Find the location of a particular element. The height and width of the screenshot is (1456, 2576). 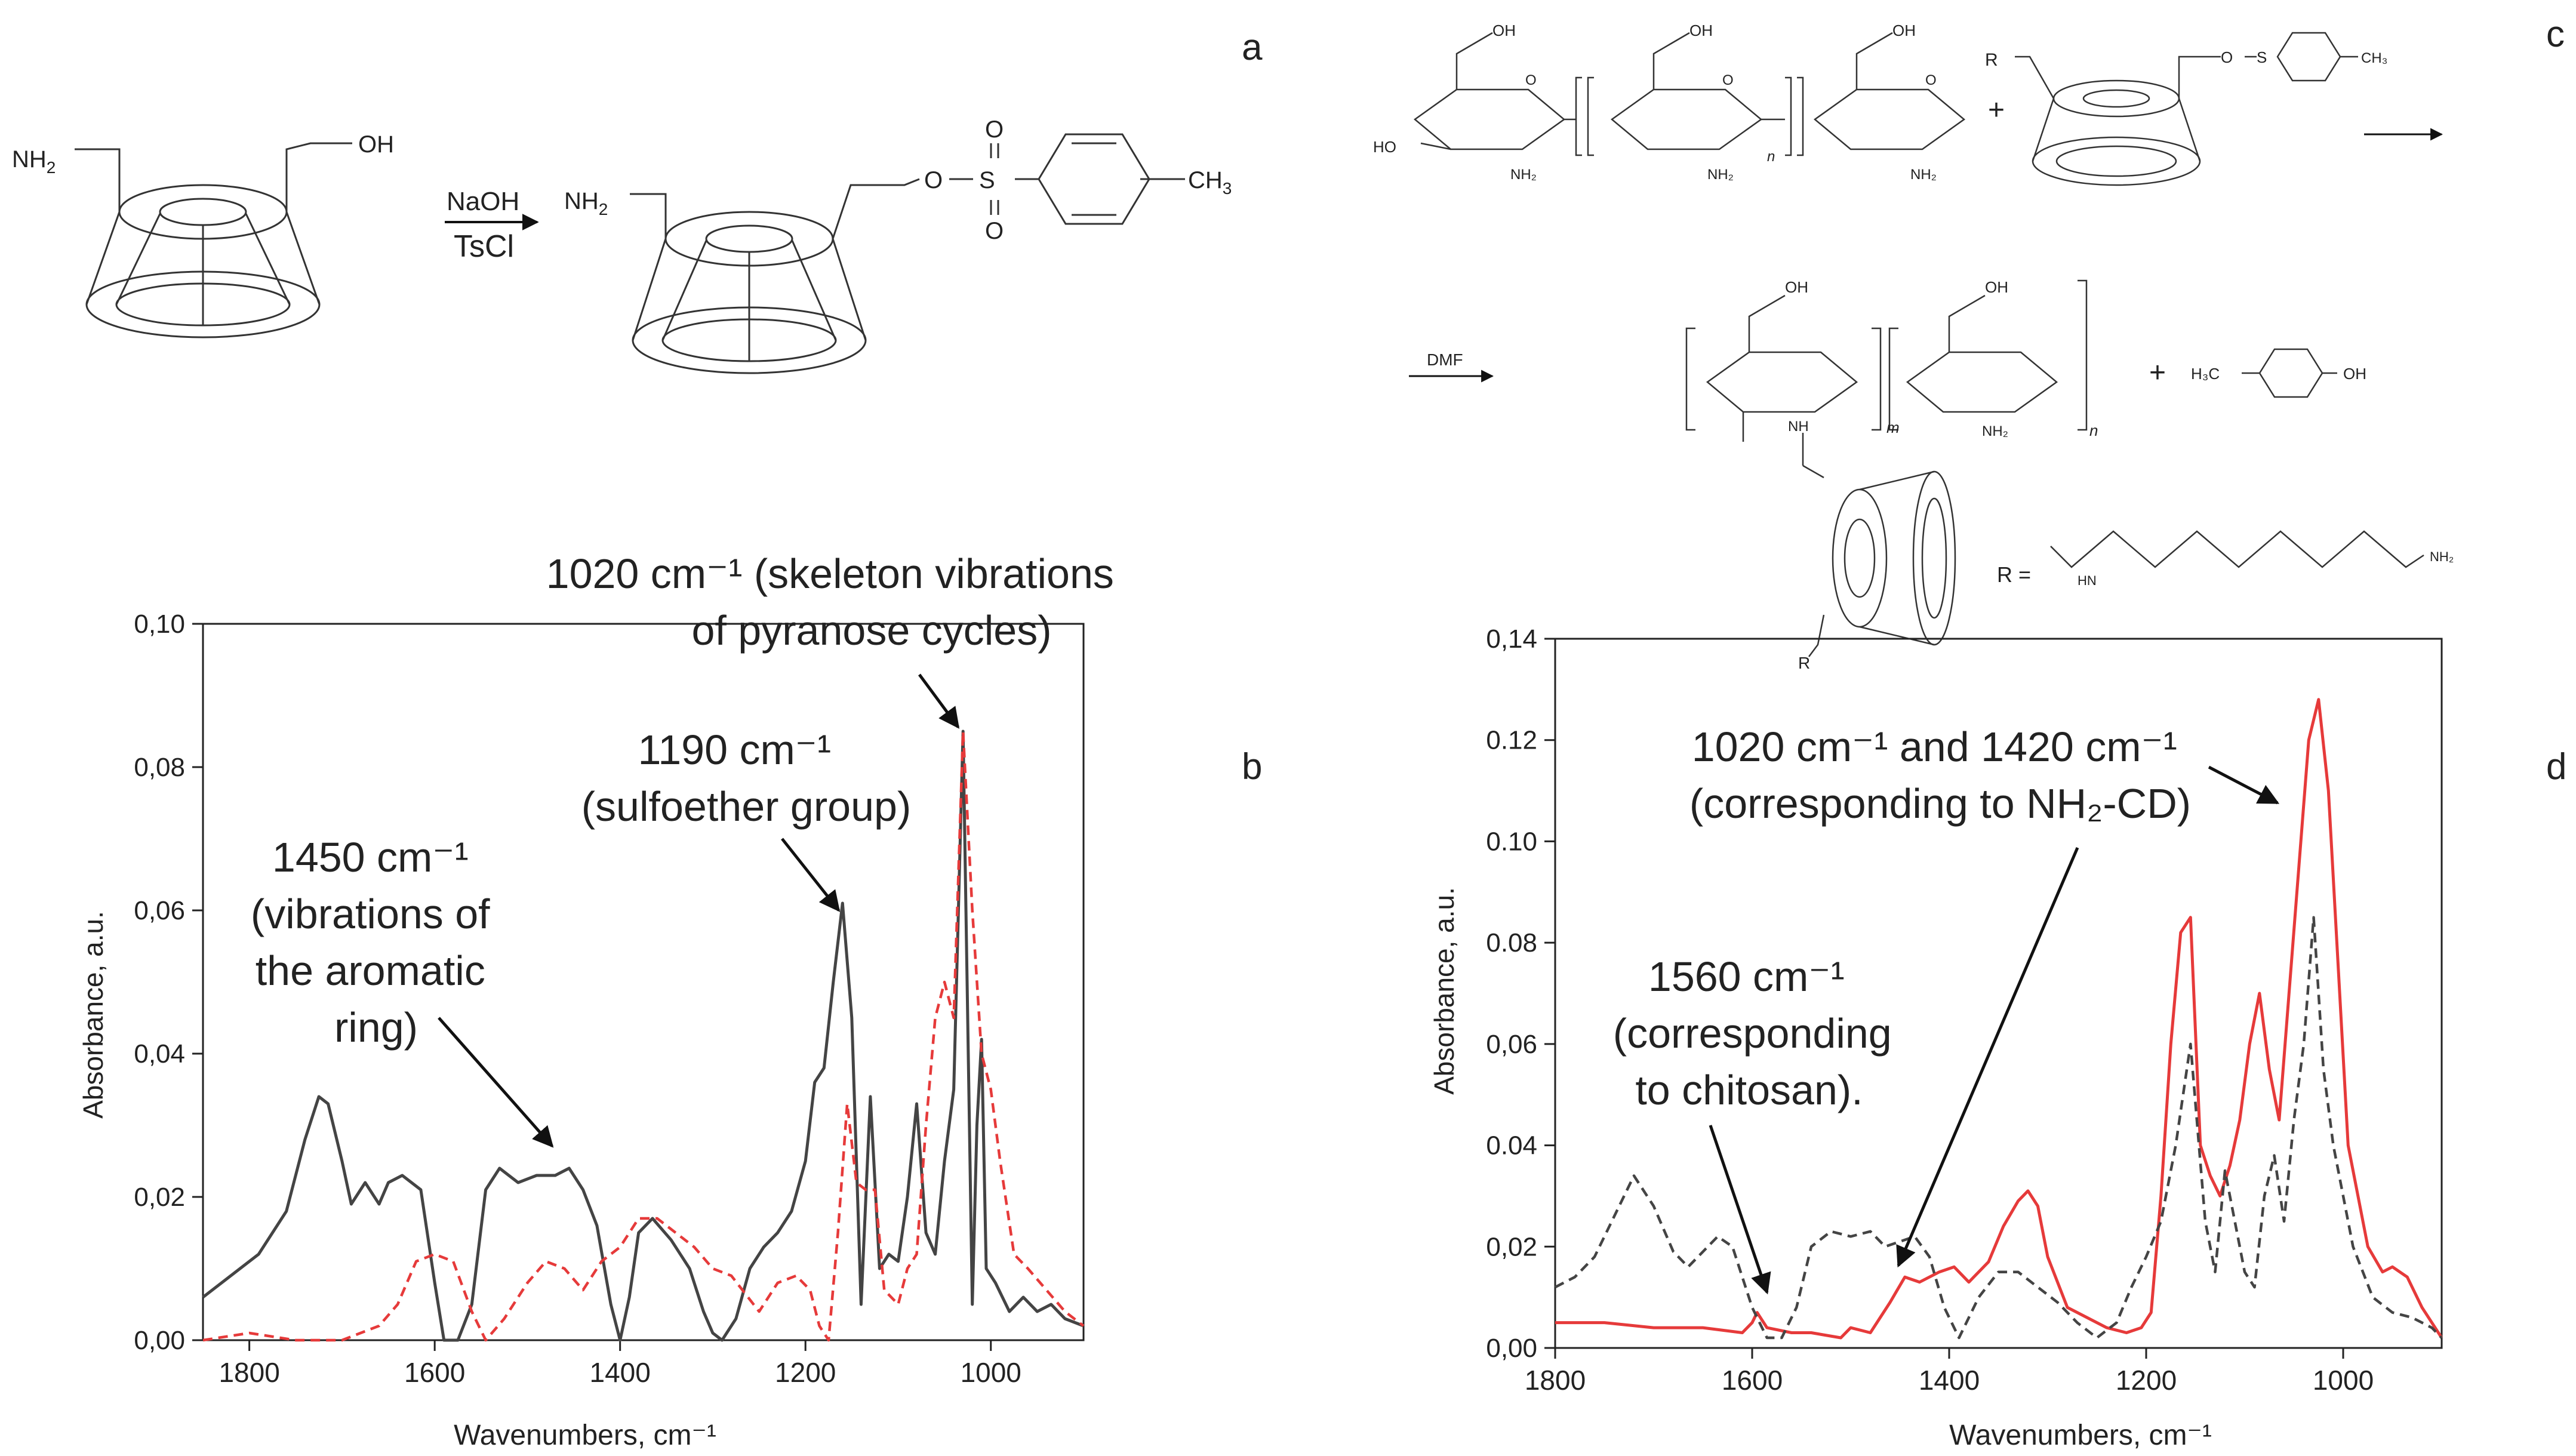

chart-d-ytick-label: 0,06 is located at coordinates (1511, 1044).